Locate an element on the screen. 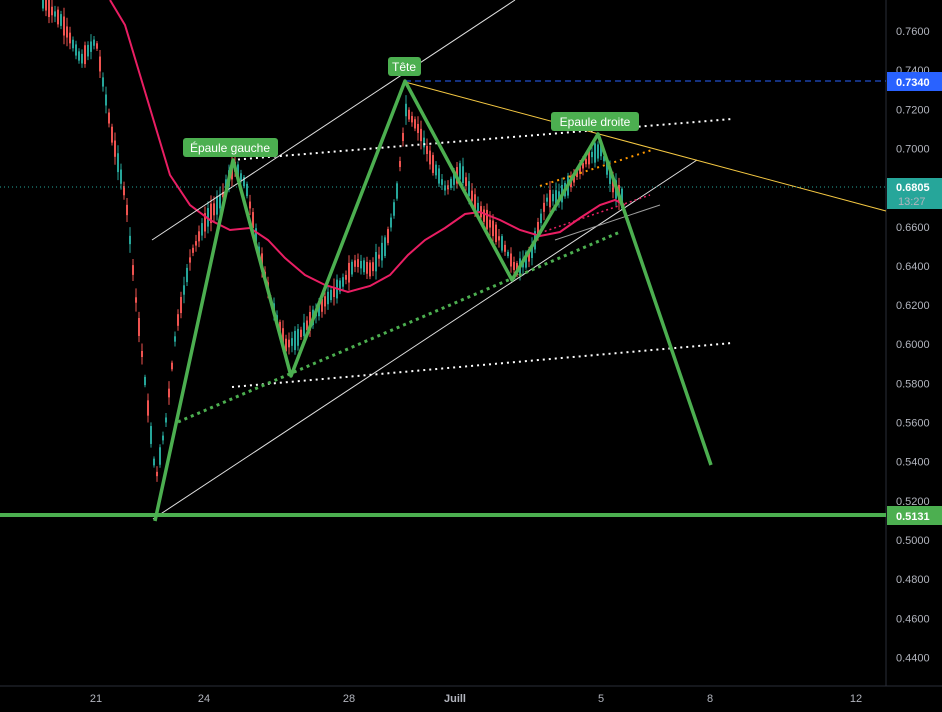  annotation-right-shoulder: Epaule droite is located at coordinates (595, 121).